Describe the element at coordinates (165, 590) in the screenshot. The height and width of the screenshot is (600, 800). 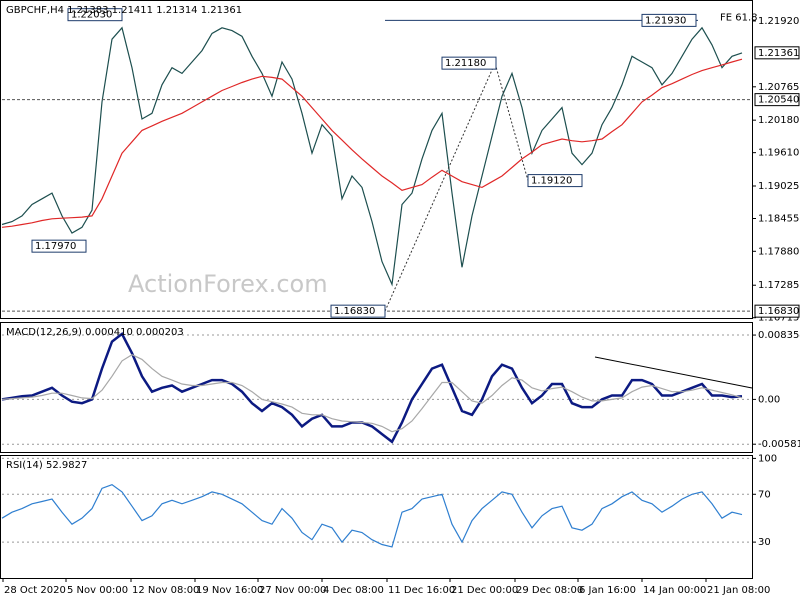
I see `x-tick-label: 12 Nov 08:00` at that location.